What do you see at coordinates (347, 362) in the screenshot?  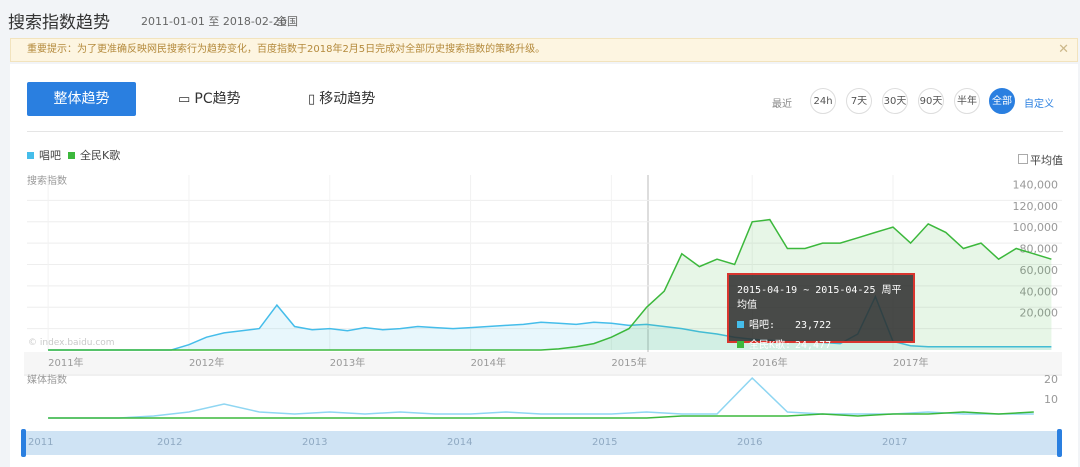 I see `x-tick-label: 2013年` at bounding box center [347, 362].